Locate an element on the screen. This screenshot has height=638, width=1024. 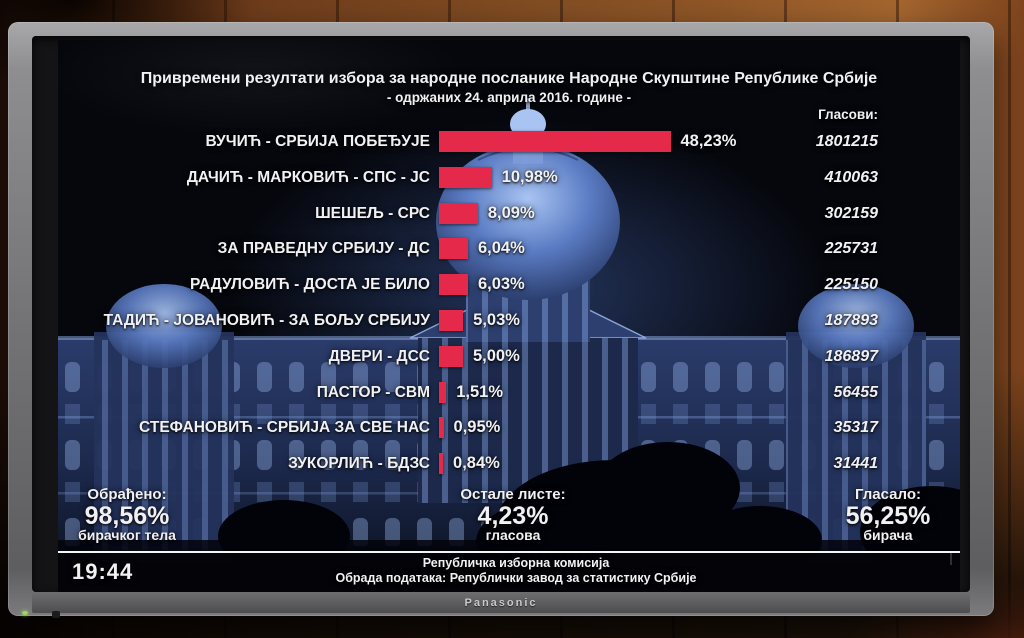
tv-bottom-strip: Panasonic is located at coordinates (501, 603).